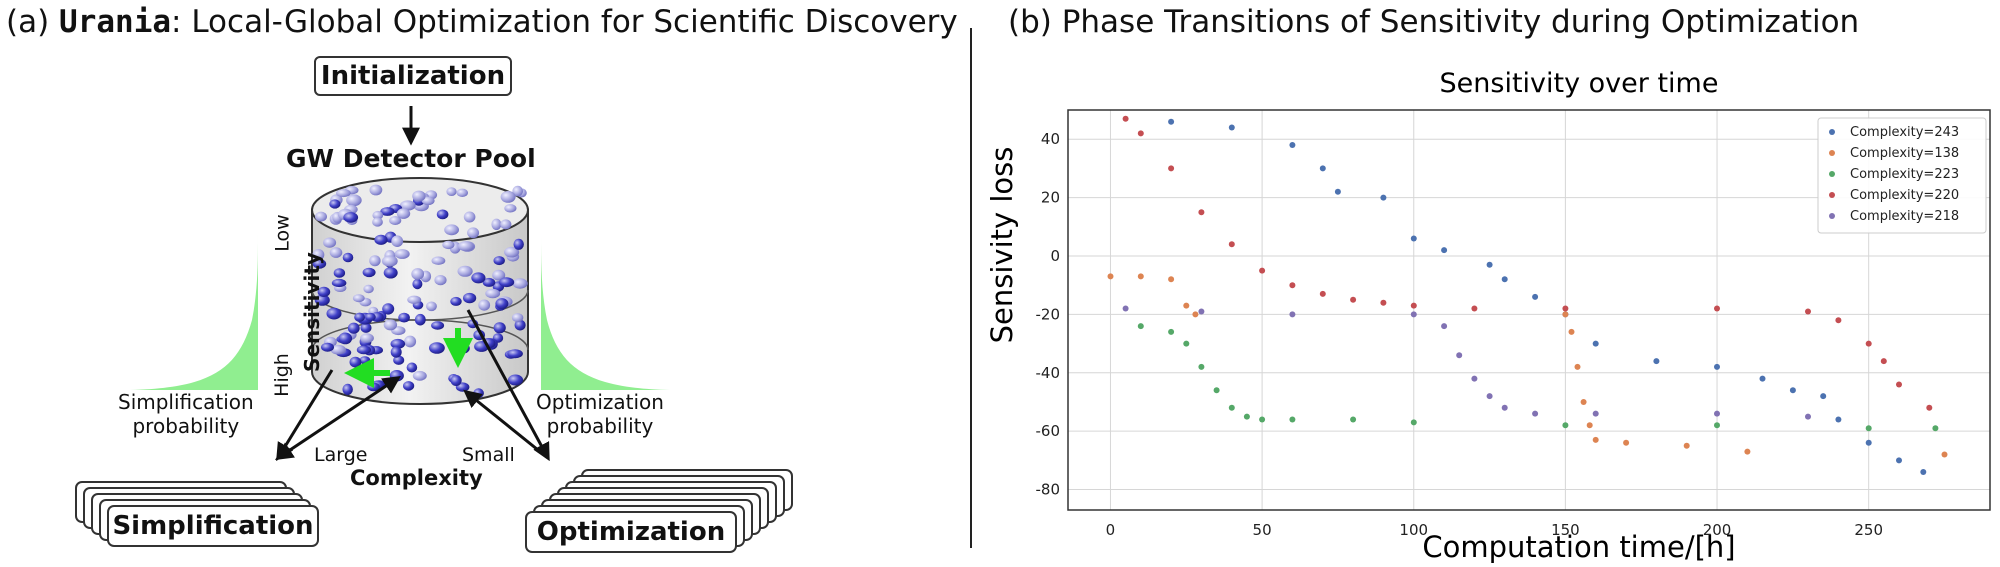 This screenshot has height=567, width=2000. I want to click on arrow-to-simplification, so click(305, 415).